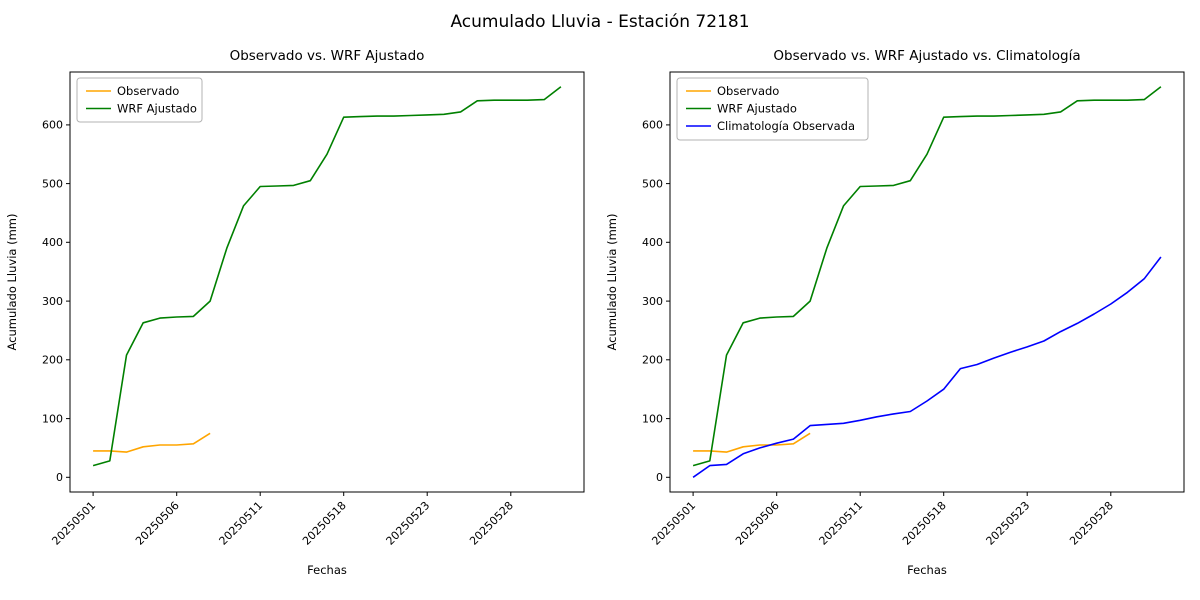 This screenshot has height=600, width=1200. Describe the element at coordinates (786, 126) in the screenshot. I see `legend-label-climatolog-a-observada: Climatología Observada` at that location.